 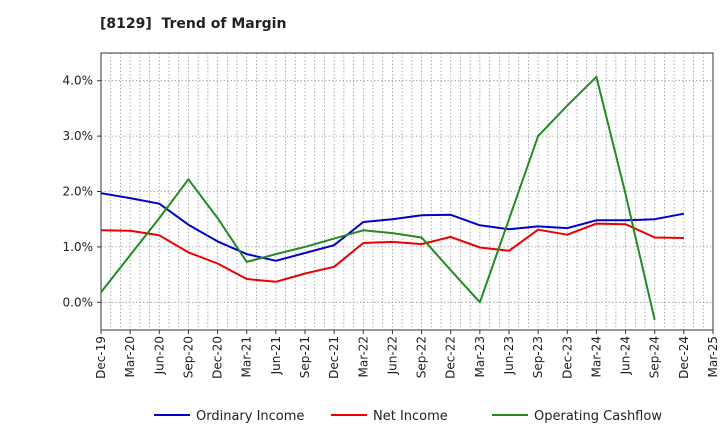 I want to click on y-tick-label: 0.0%, so click(x=78, y=302).